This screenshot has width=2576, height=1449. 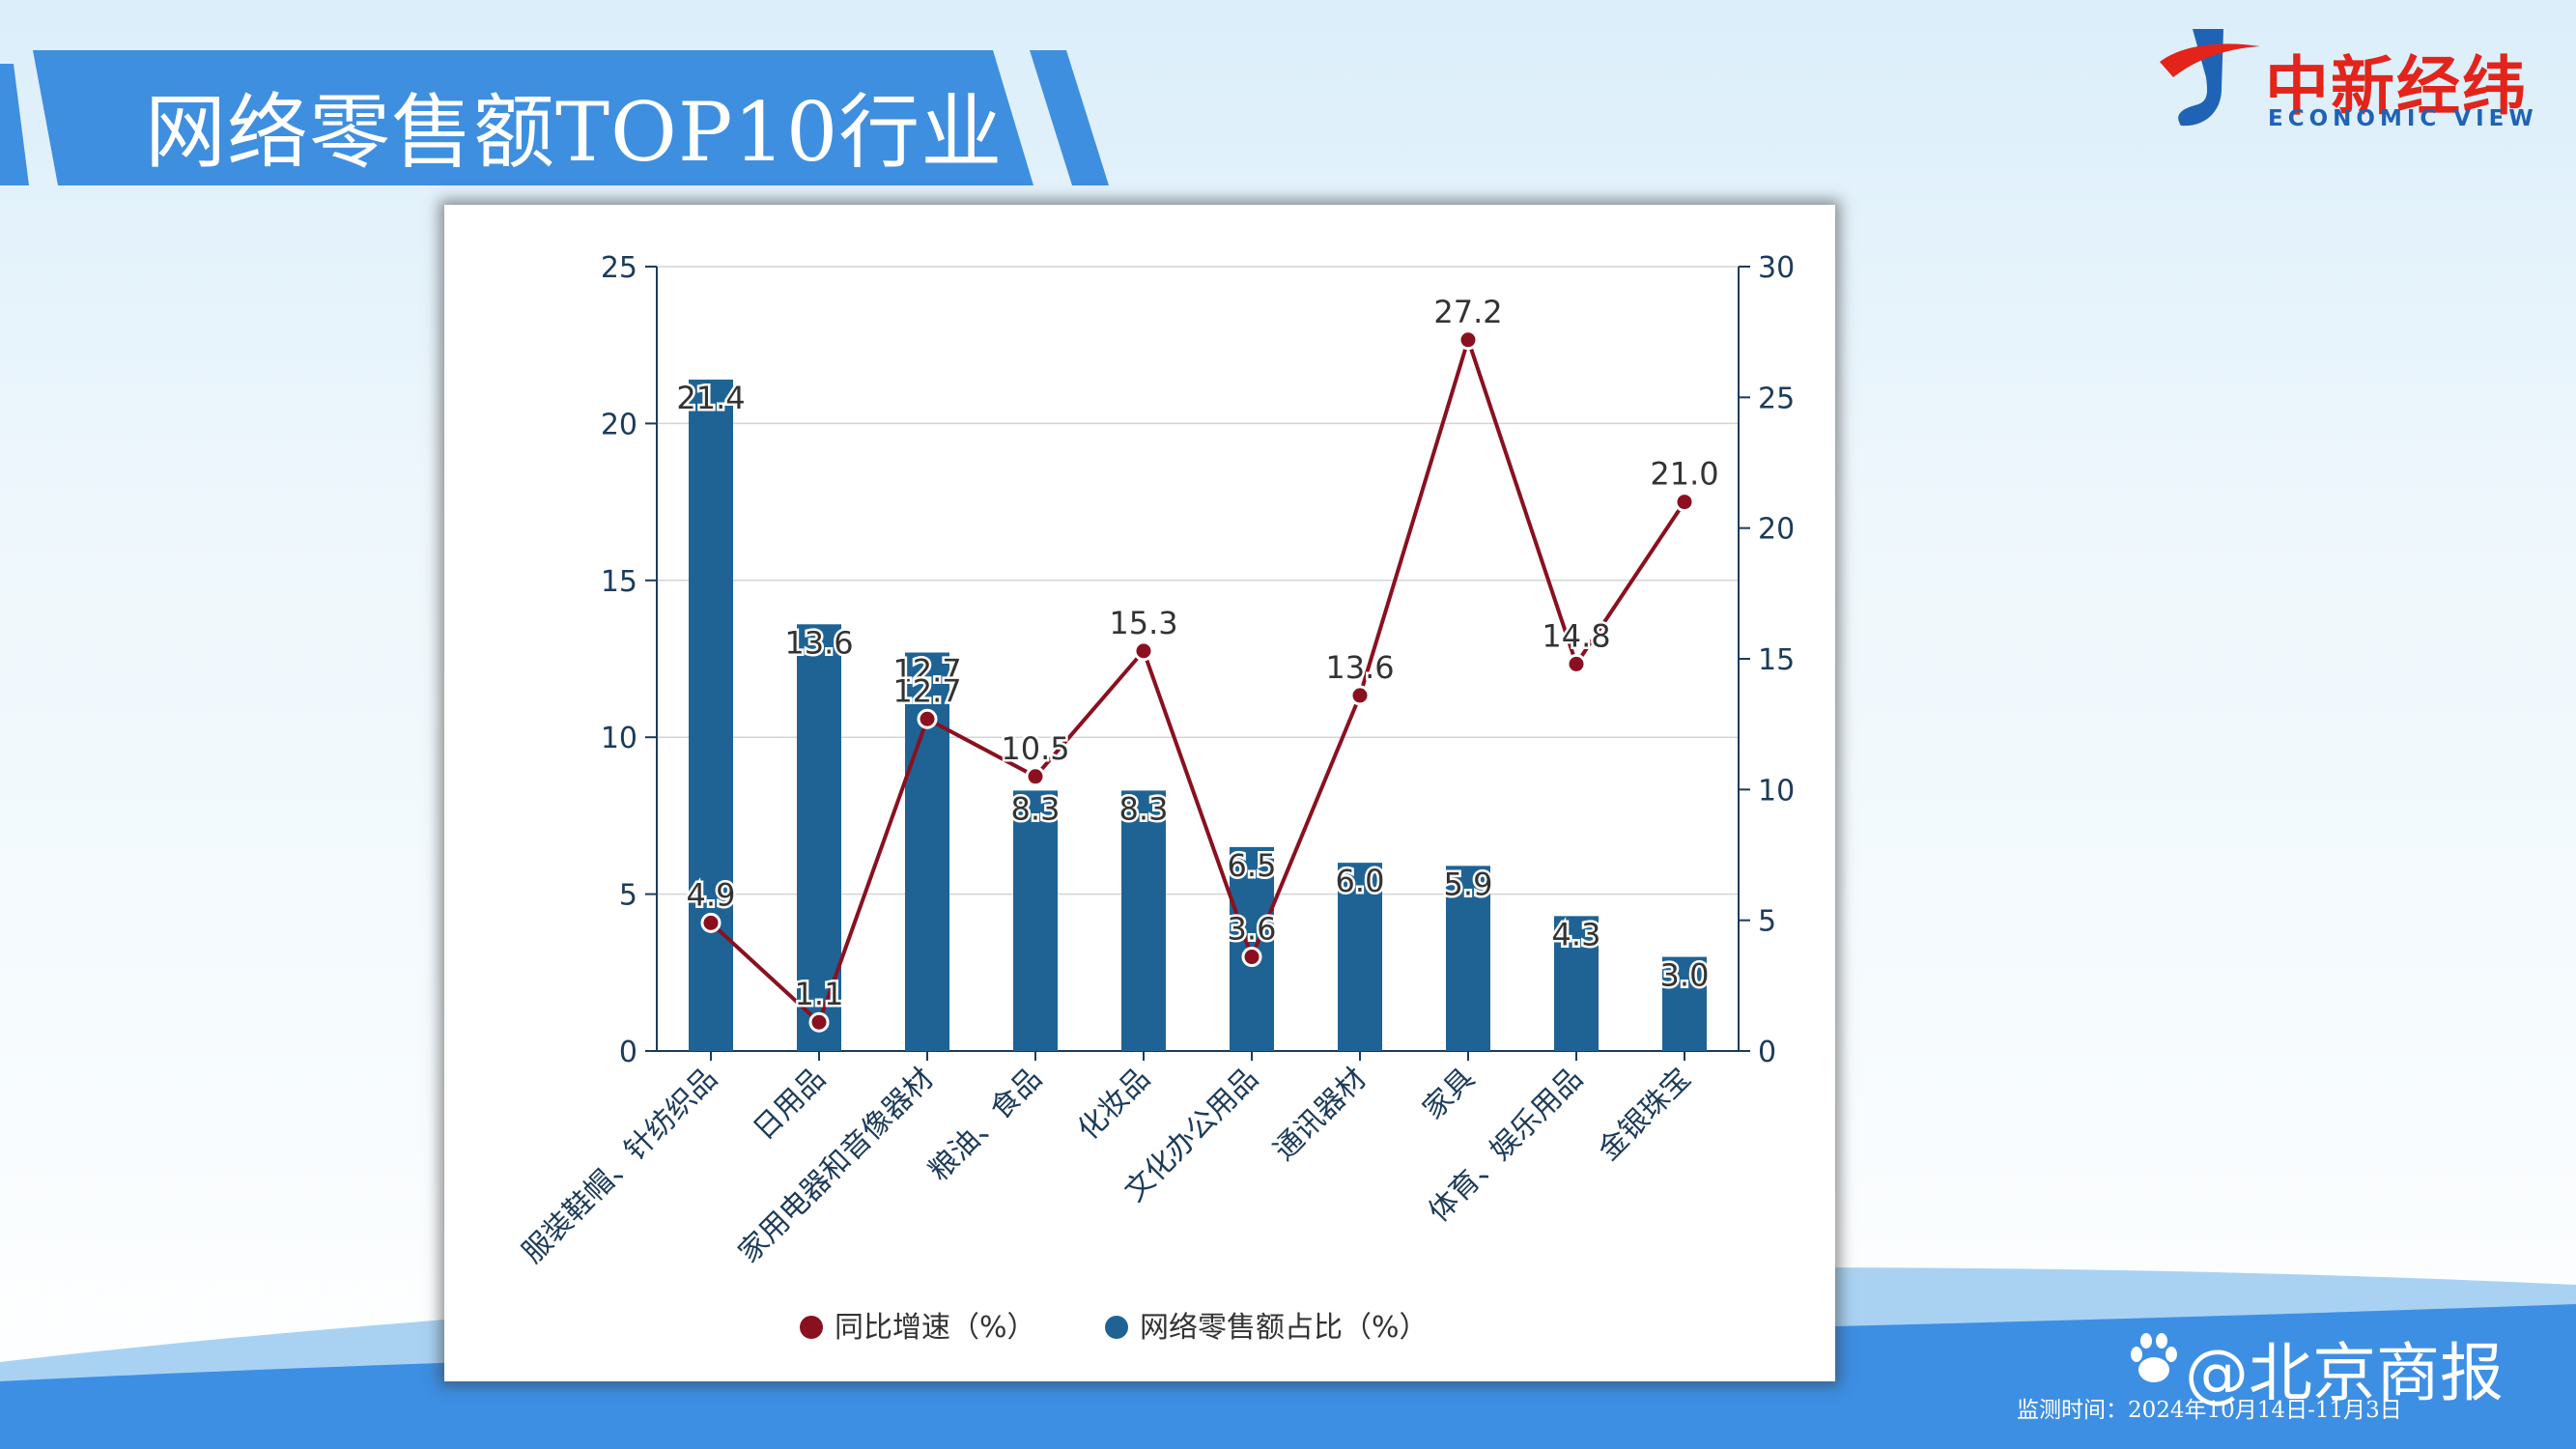 What do you see at coordinates (1767, 1052) in the screenshot?
I see `y-right-tick-label: 0` at bounding box center [1767, 1052].